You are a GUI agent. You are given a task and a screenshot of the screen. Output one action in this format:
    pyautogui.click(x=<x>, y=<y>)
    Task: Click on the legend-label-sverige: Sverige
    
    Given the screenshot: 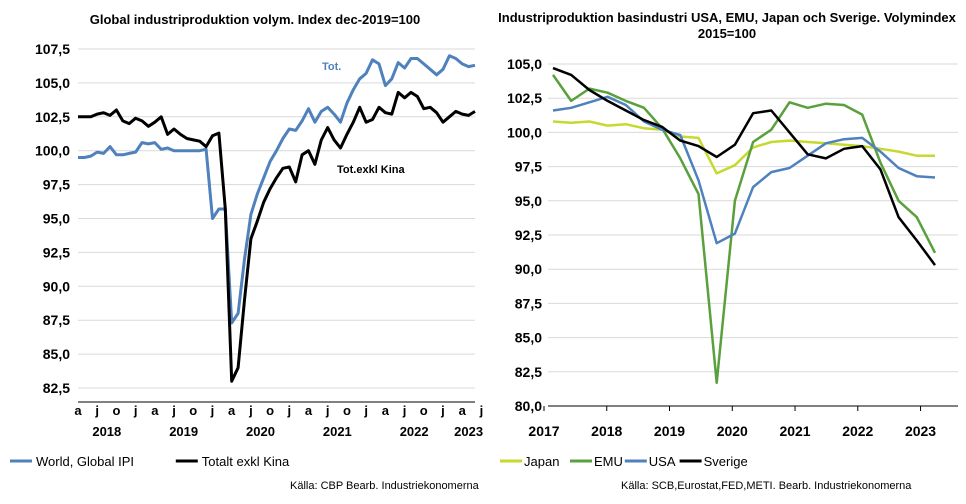 What is the action you would take?
    pyautogui.click(x=726, y=461)
    